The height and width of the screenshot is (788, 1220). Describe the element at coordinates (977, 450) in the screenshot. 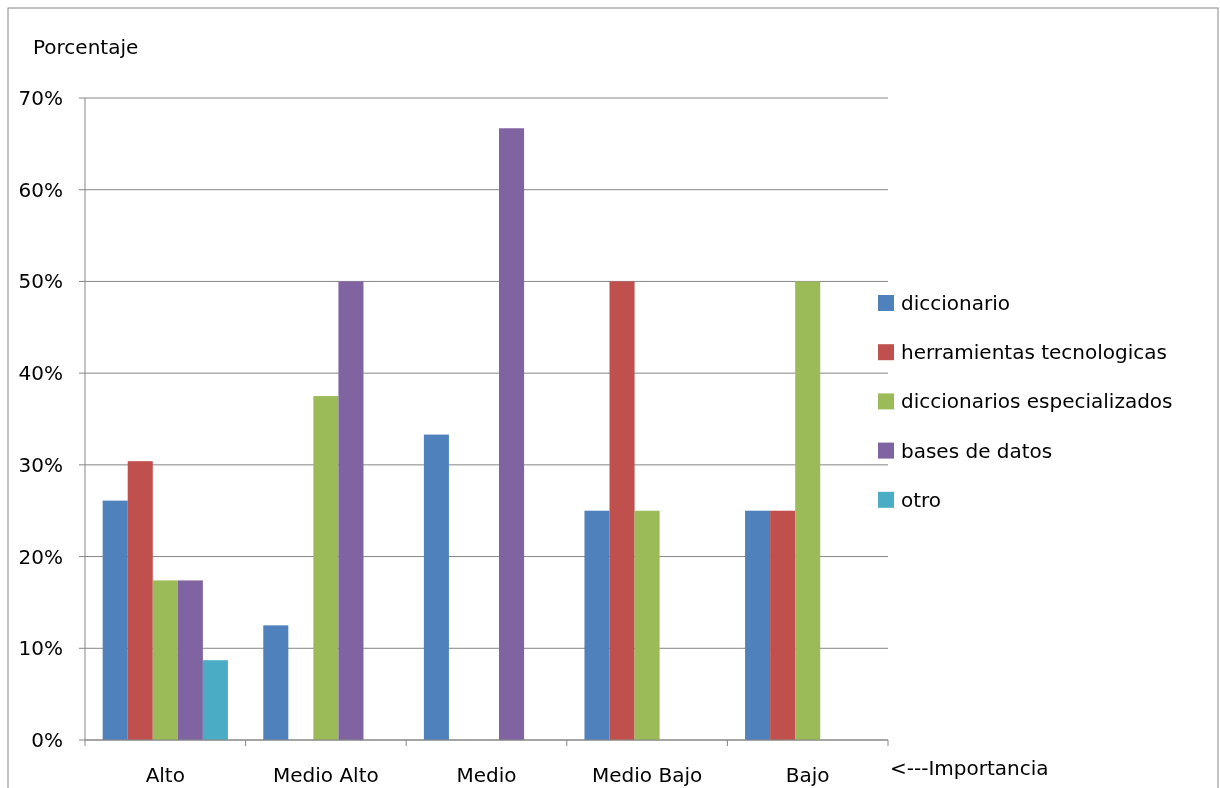

I see `legend-label: bases de datos` at that location.